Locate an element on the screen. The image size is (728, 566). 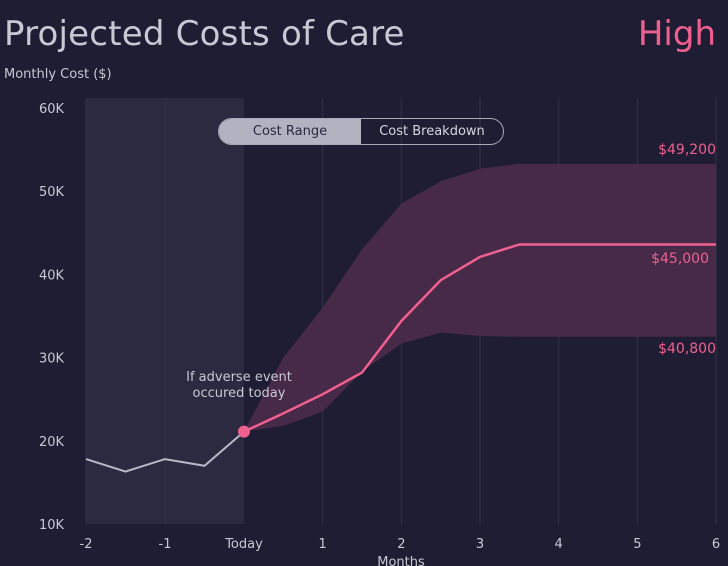
y-tick-label: 50K is located at coordinates (52, 192).